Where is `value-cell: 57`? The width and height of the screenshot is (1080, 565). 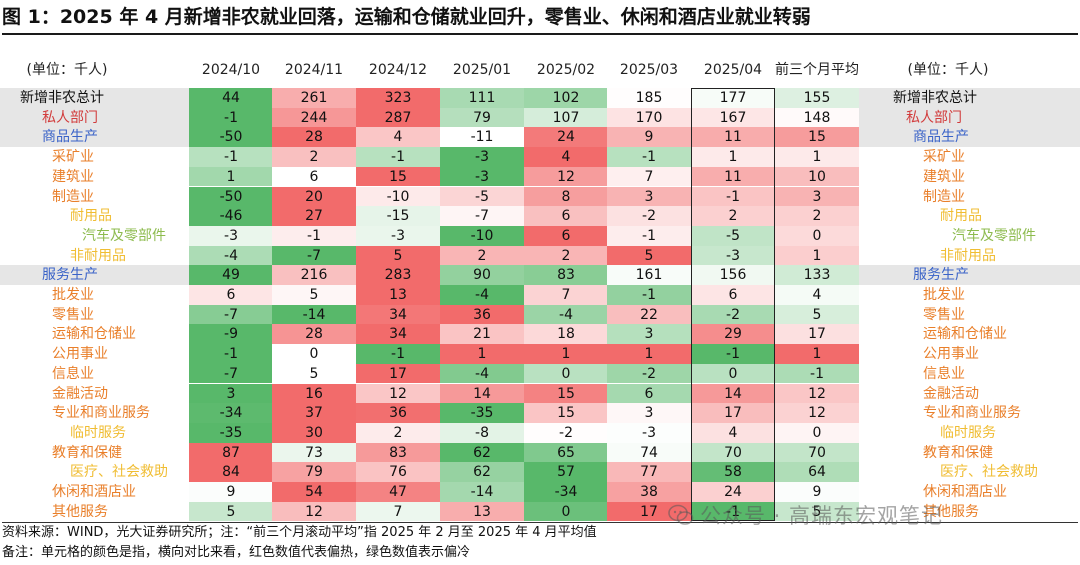 value-cell: 57 is located at coordinates (566, 472).